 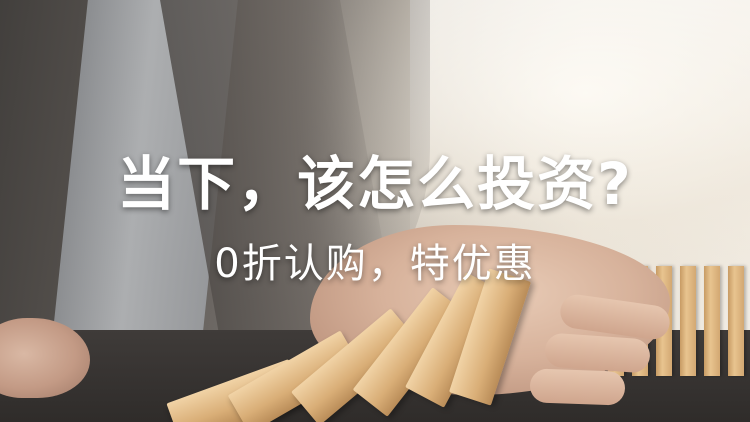 I want to click on banner-subheadline: 0折认购，特优惠, so click(x=375, y=264).